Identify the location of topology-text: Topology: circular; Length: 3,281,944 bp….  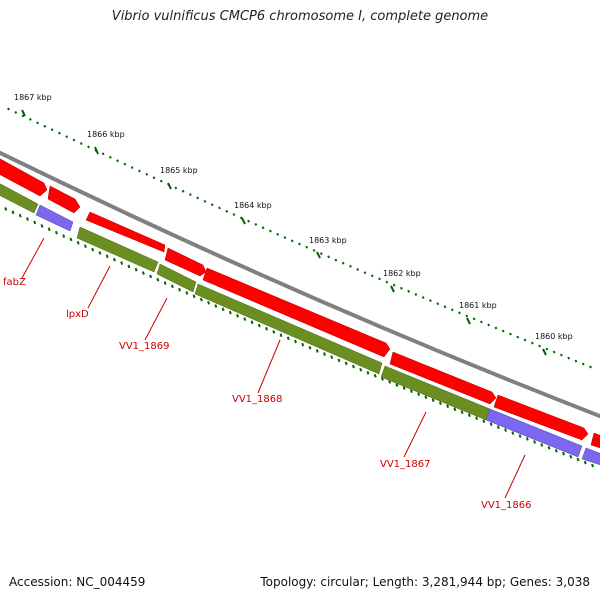
(425, 582).